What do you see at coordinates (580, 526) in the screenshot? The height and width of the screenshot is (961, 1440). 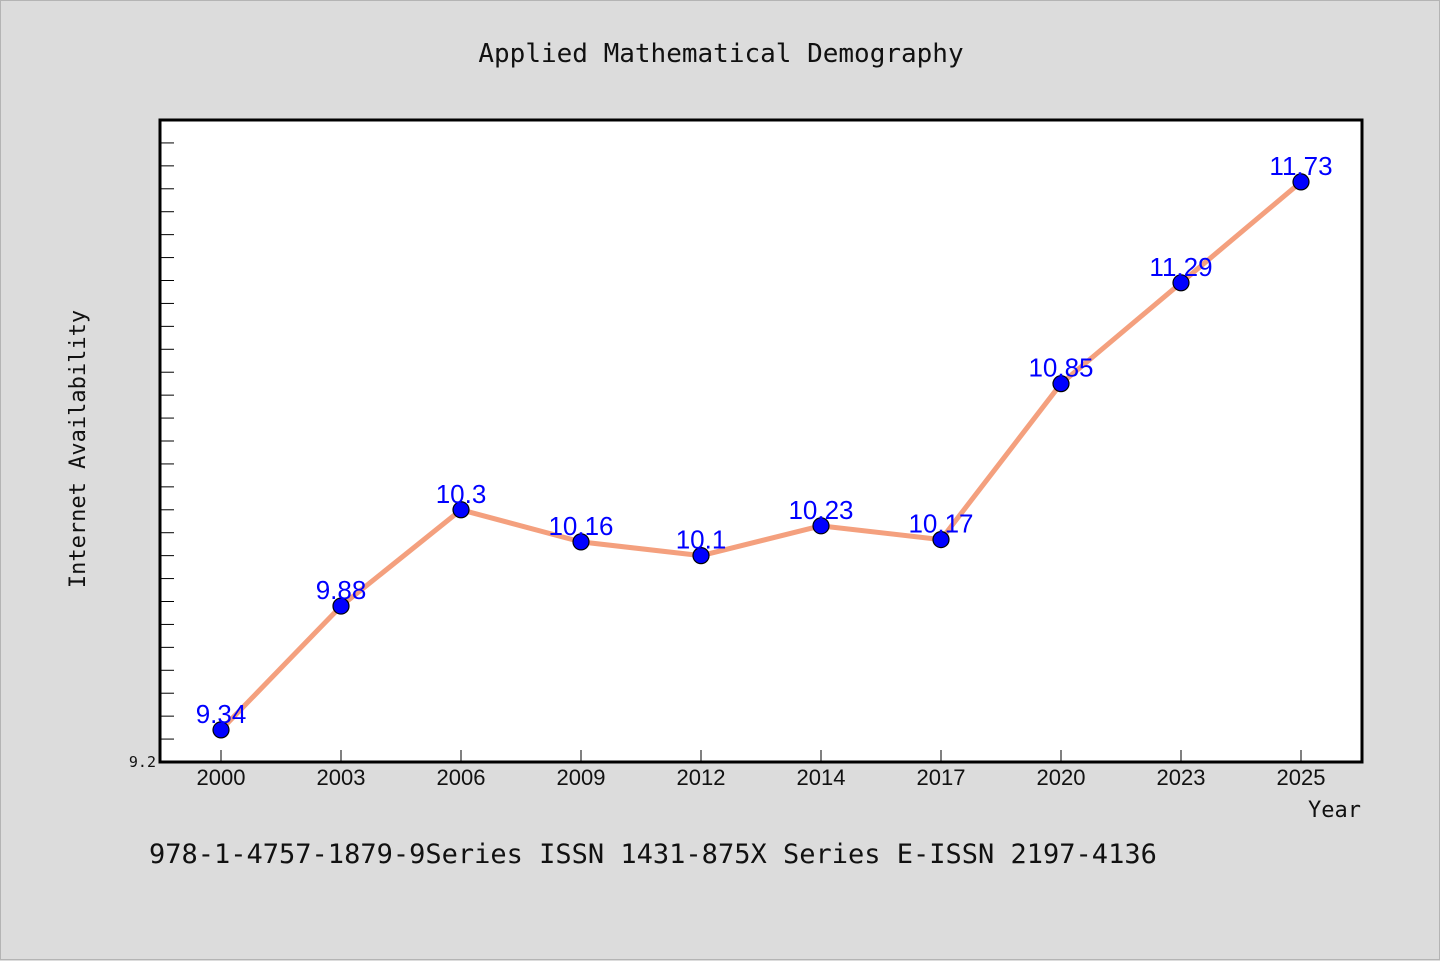 I see `data-label: 10.16` at bounding box center [580, 526].